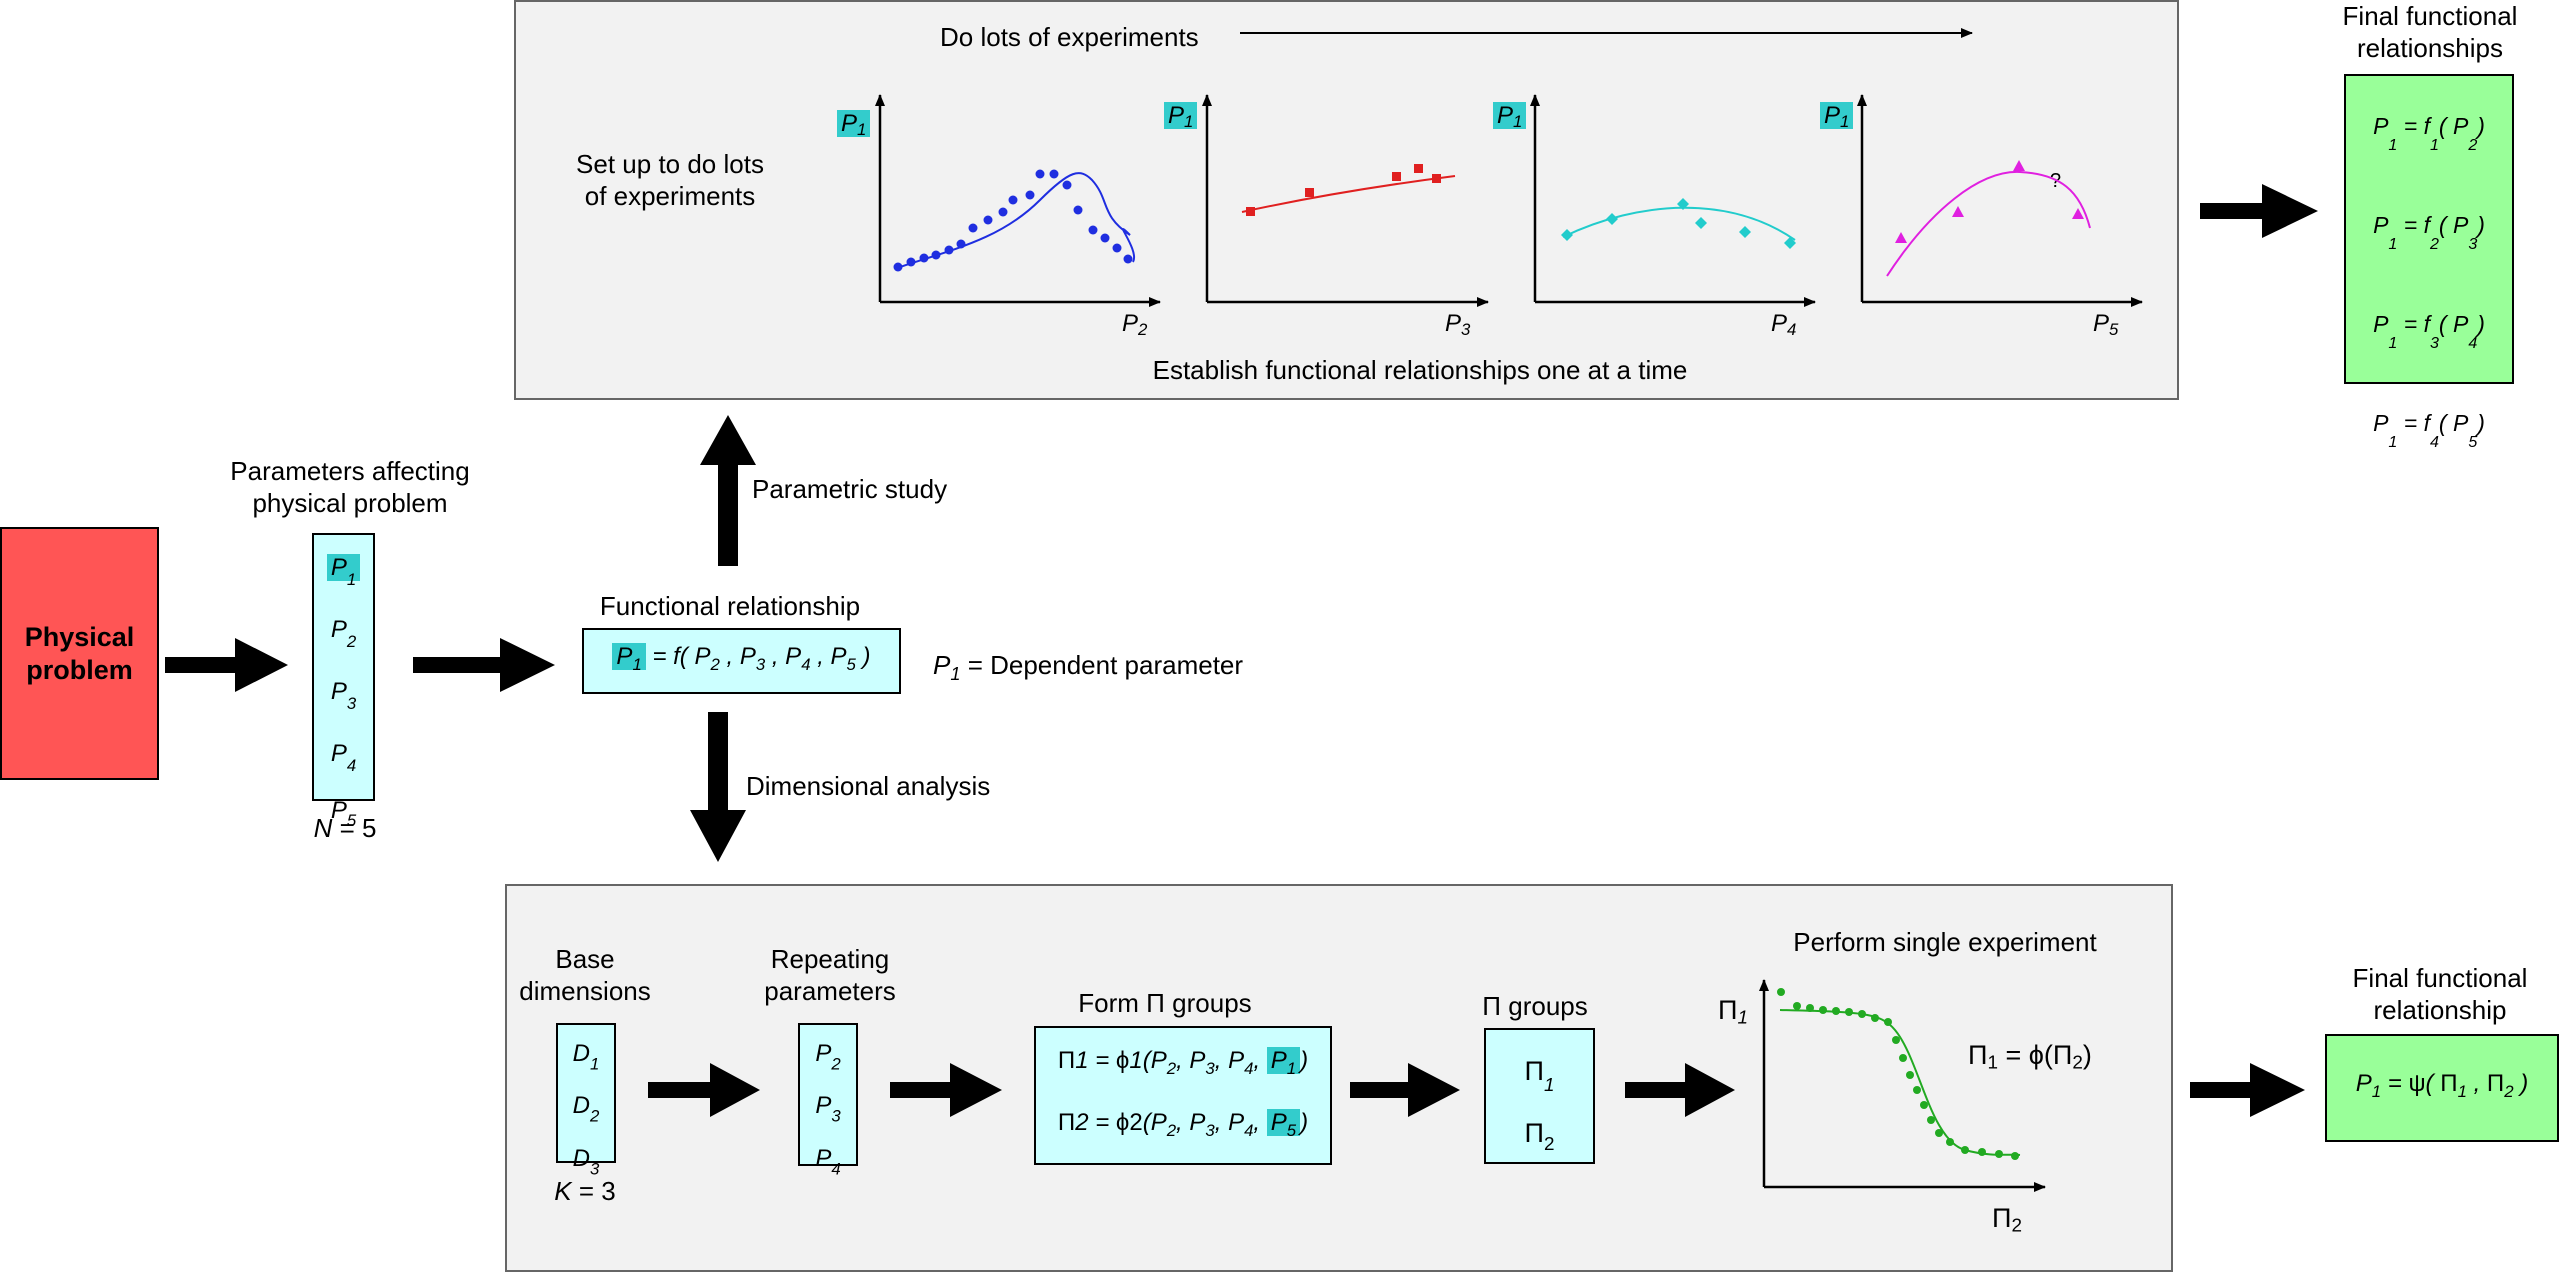  What do you see at coordinates (854, 125) in the screenshot?
I see `plot1-ylabel: P1` at bounding box center [854, 125].